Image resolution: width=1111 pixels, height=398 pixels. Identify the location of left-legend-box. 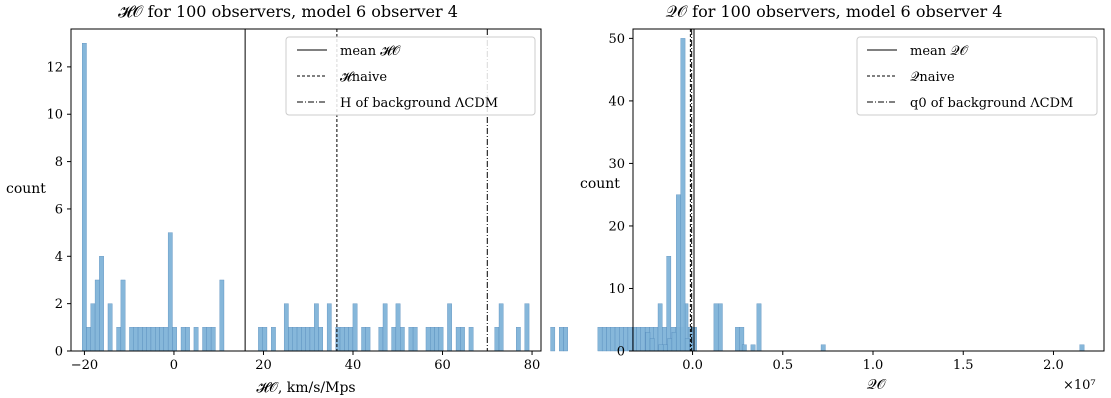
(410, 76).